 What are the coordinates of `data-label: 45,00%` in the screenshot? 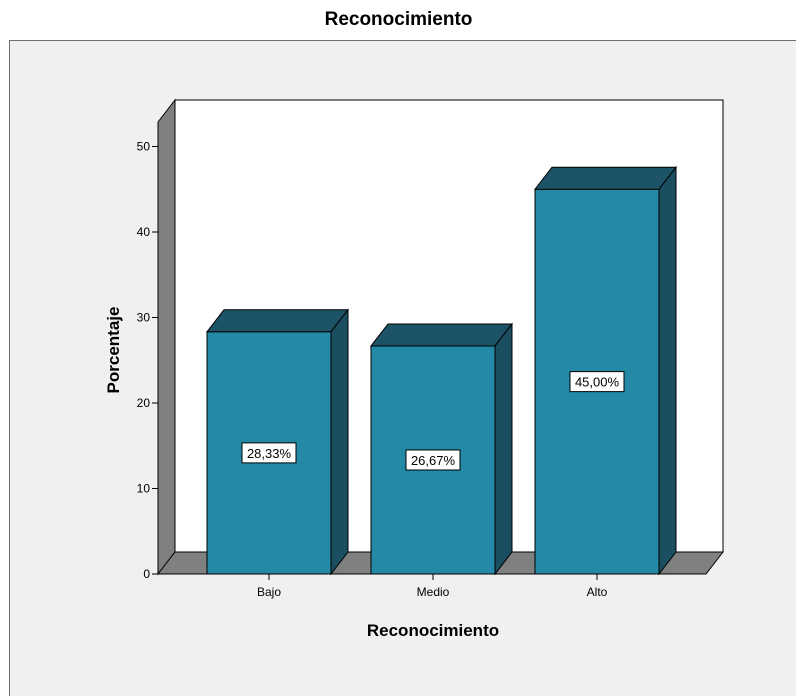 It's located at (597, 382).